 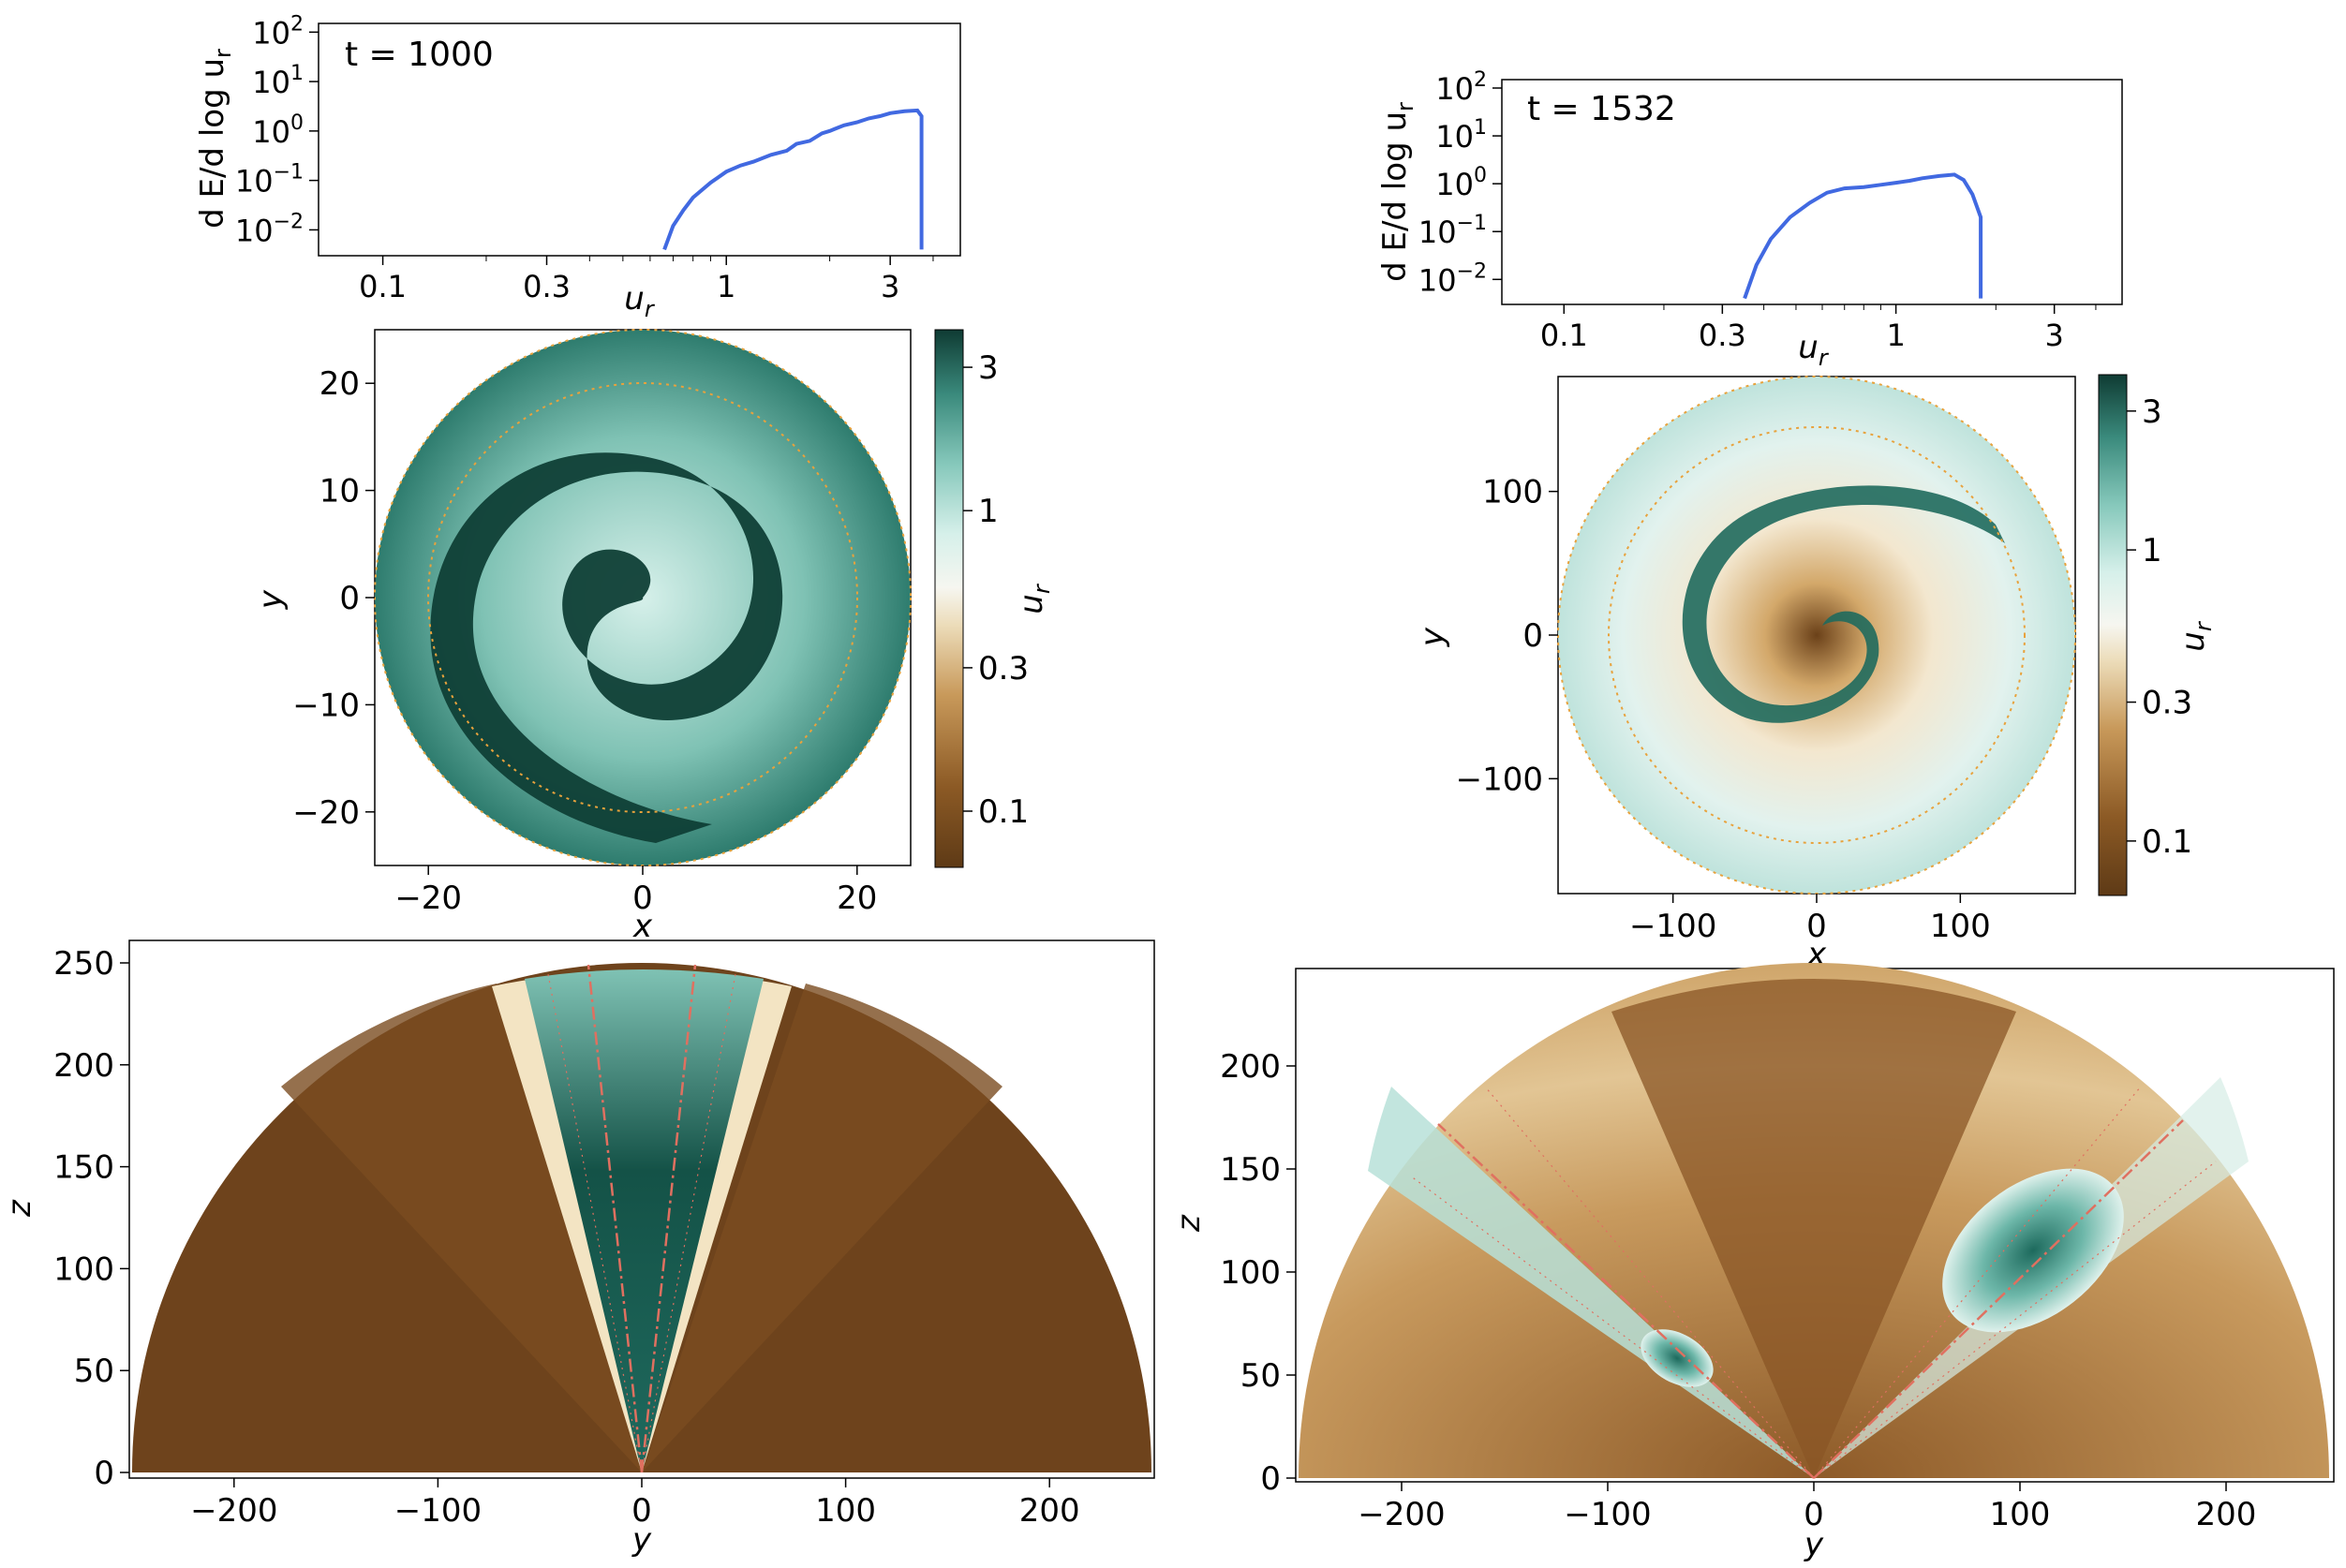 What do you see at coordinates (1500, 779) in the screenshot?
I see `spiral-right-ytick-label: −100` at bounding box center [1500, 779].